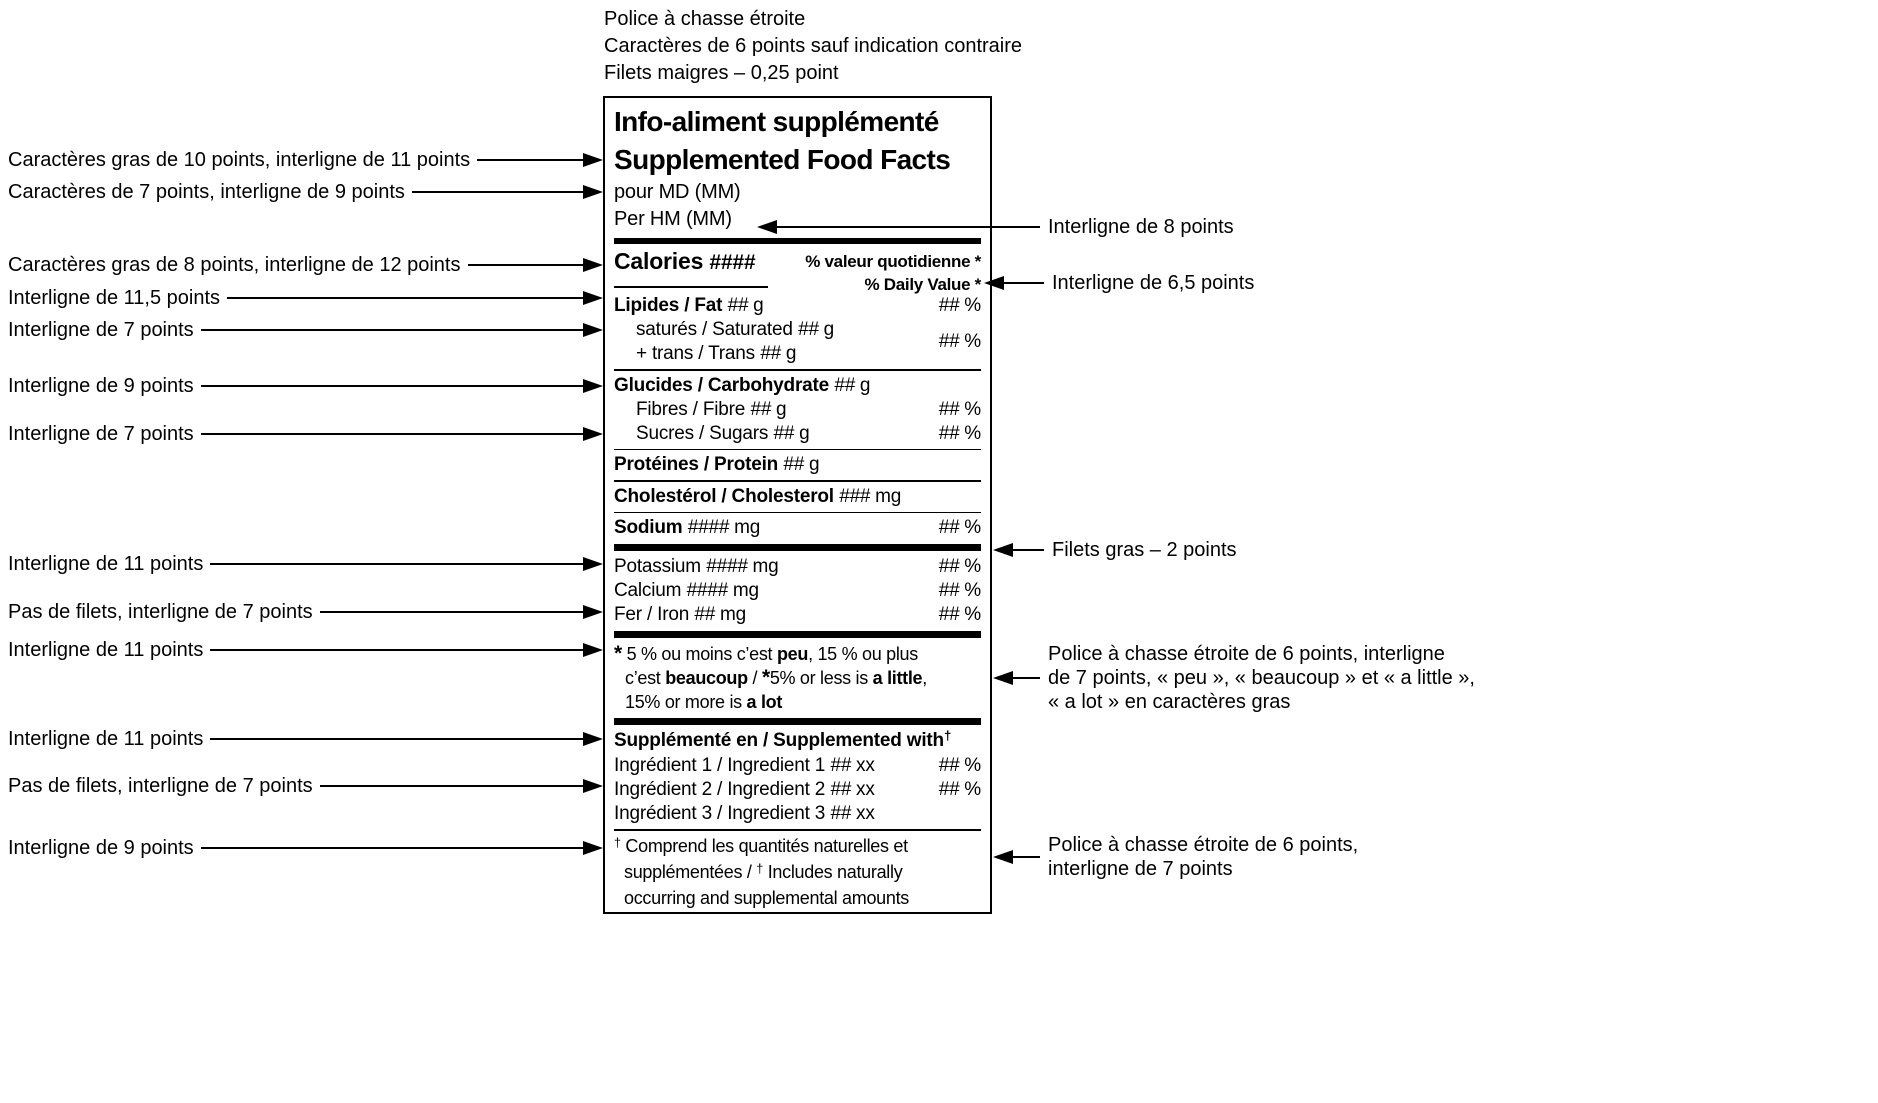  I want to click on annotation-text: Pas de filets, interligne de 7 points, so click(160, 785).